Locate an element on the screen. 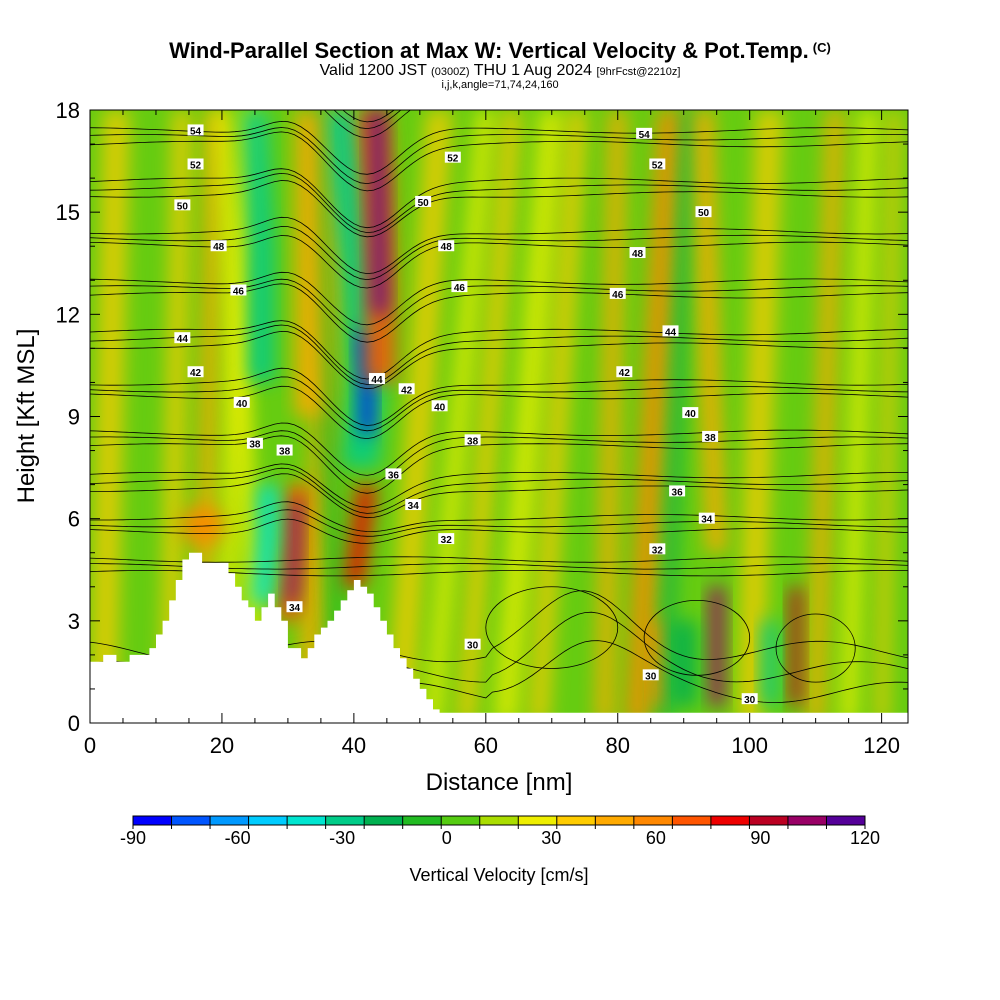 The width and height of the screenshot is (1000, 1000). y-tick-label: 0 is located at coordinates (74, 723).